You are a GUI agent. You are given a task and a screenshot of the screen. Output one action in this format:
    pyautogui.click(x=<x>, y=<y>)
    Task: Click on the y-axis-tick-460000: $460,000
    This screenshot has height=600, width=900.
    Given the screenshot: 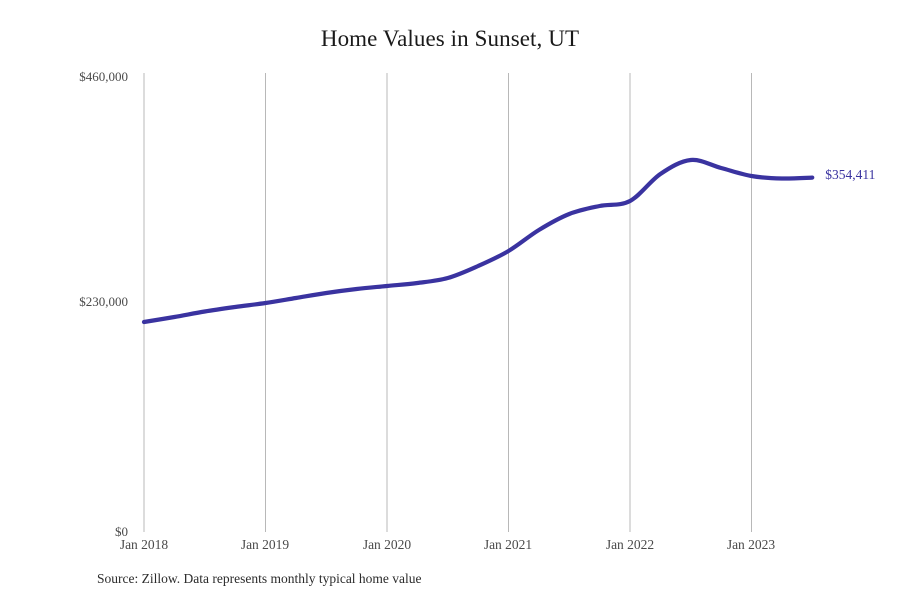 What is the action you would take?
    pyautogui.click(x=103, y=76)
    